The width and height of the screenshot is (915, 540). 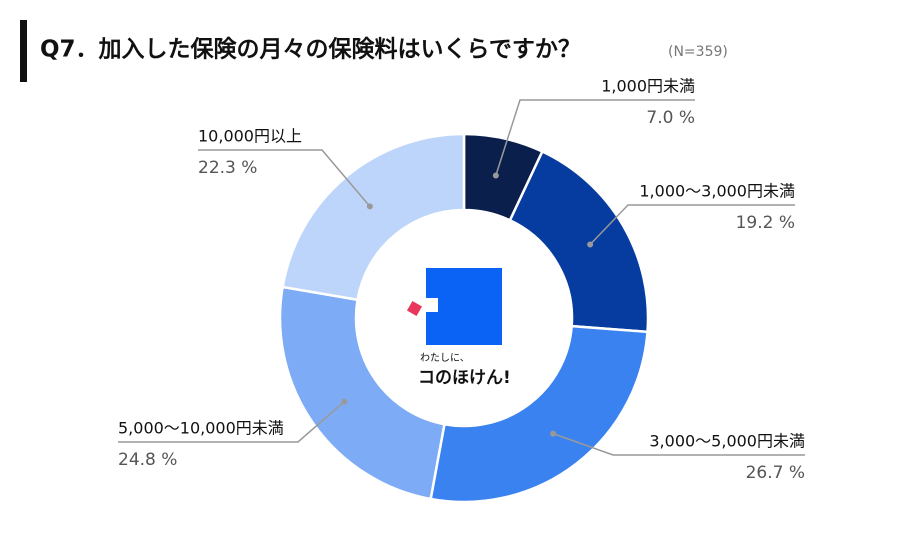 I want to click on category-label: 3,000〜5,000円未満, so click(x=727, y=441).